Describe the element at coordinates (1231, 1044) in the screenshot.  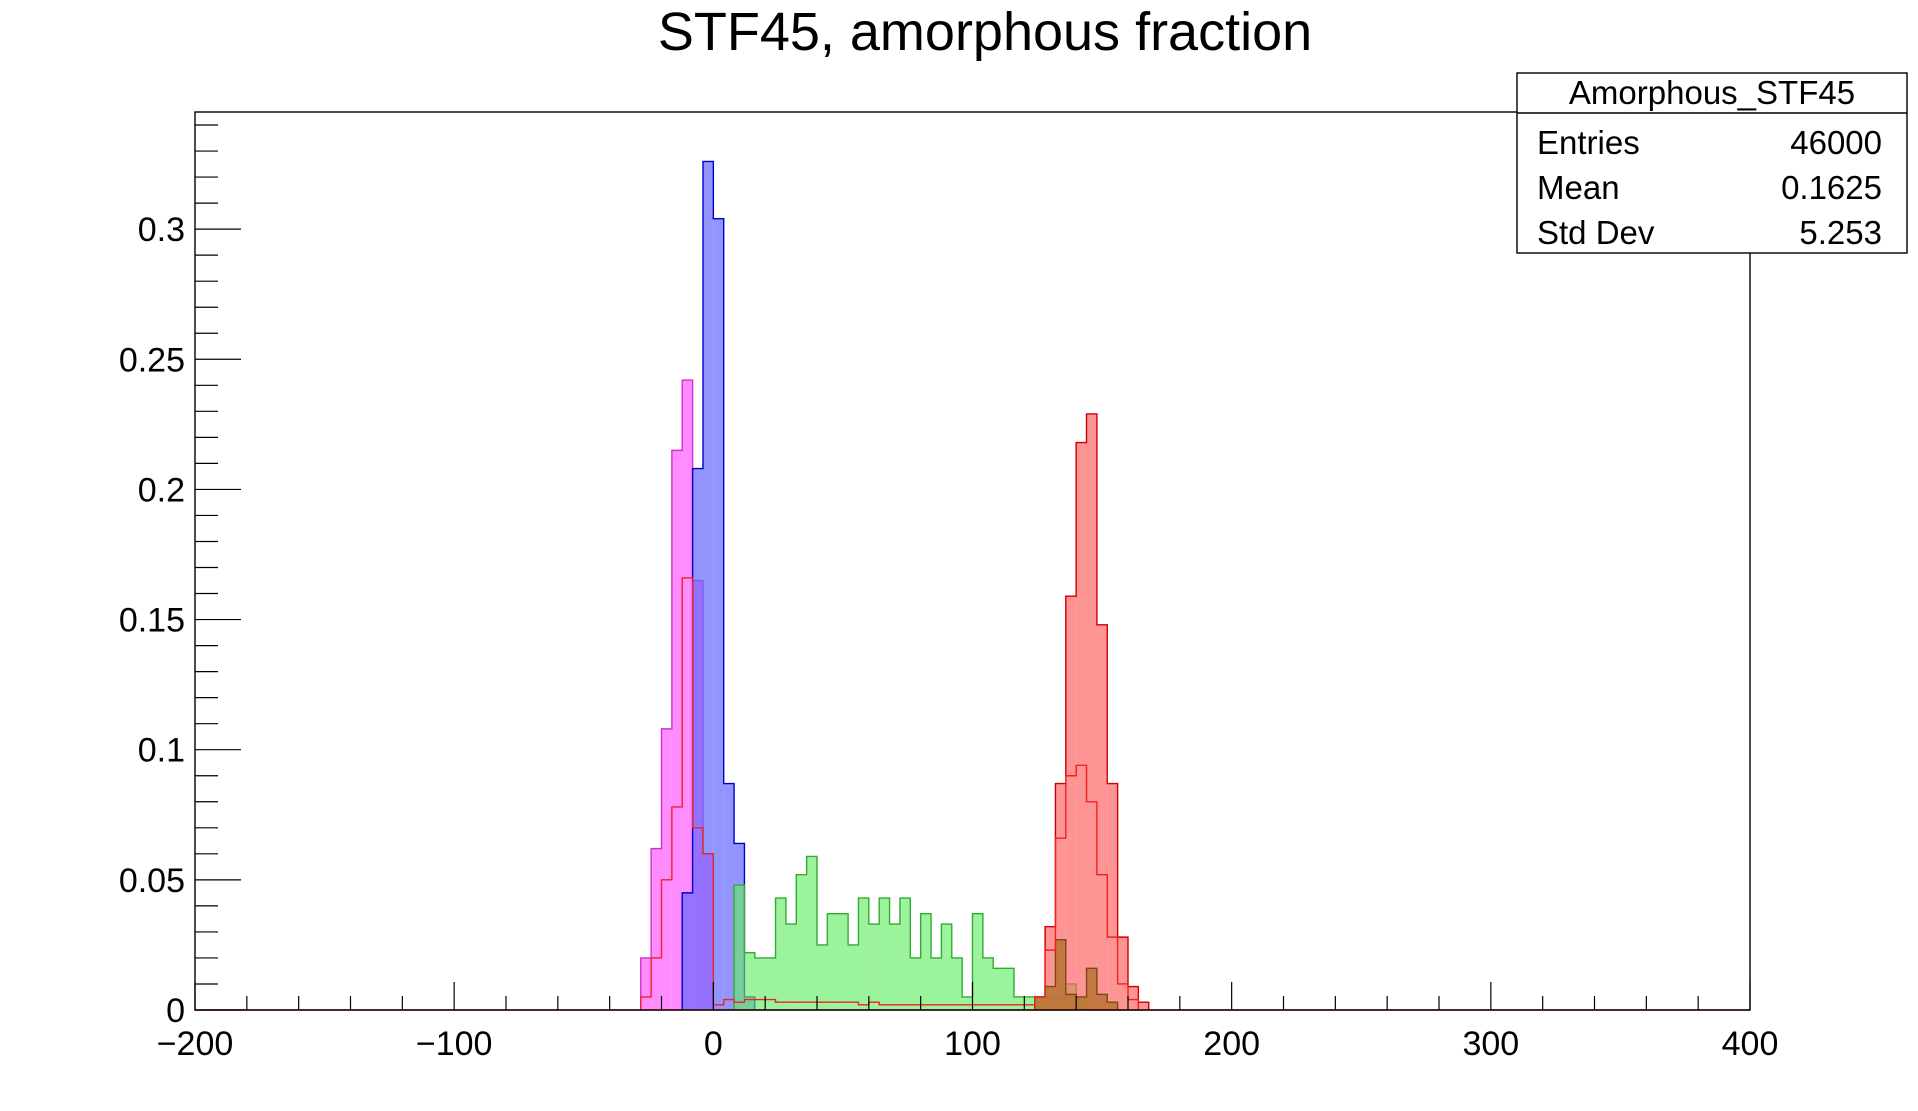
I see `x-tick-label: 200` at that location.